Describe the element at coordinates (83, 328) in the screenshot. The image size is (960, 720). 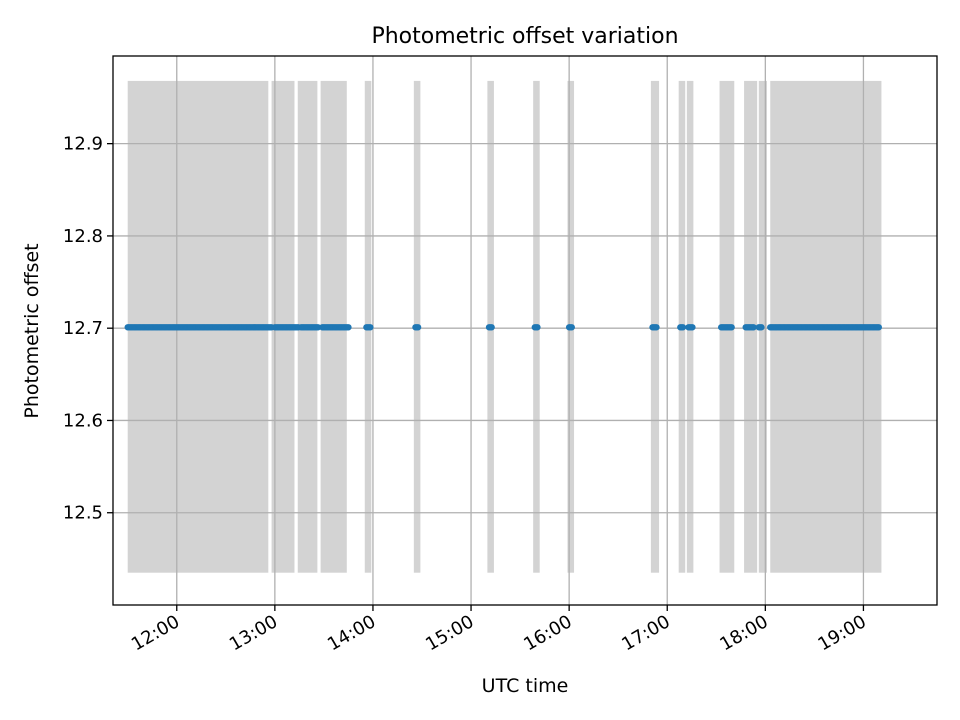
I see `y-tick-label: 12.7` at that location.